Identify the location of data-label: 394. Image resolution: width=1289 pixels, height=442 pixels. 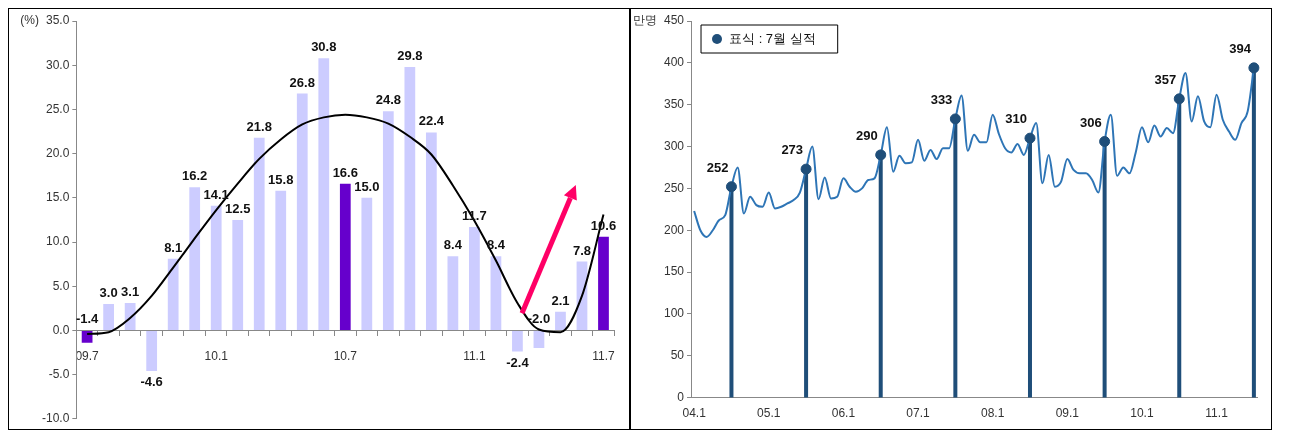
(1240, 48).